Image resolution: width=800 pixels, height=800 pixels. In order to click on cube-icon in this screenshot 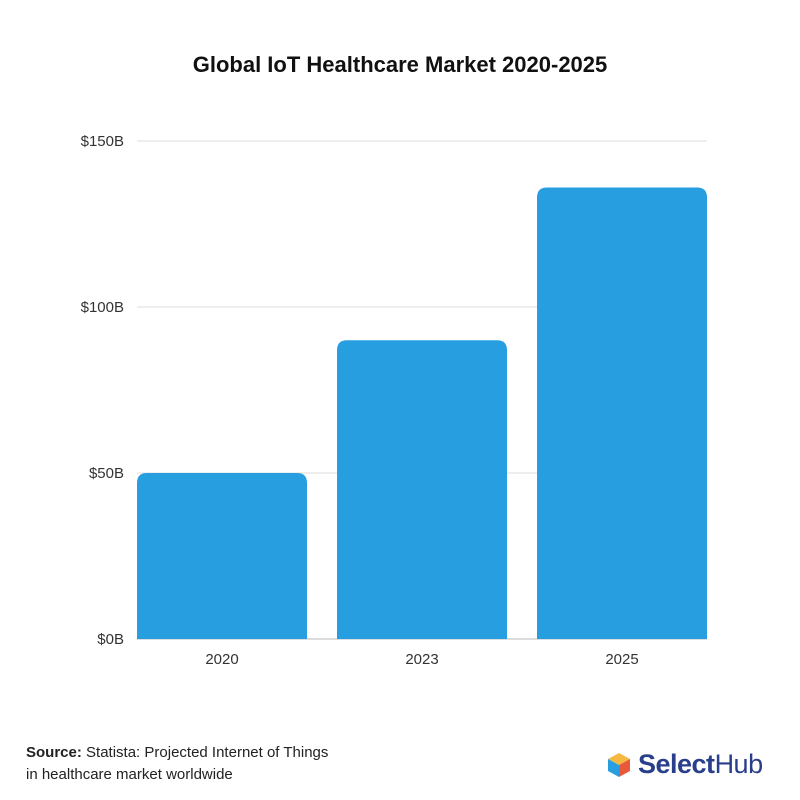, I will do `click(619, 764)`.